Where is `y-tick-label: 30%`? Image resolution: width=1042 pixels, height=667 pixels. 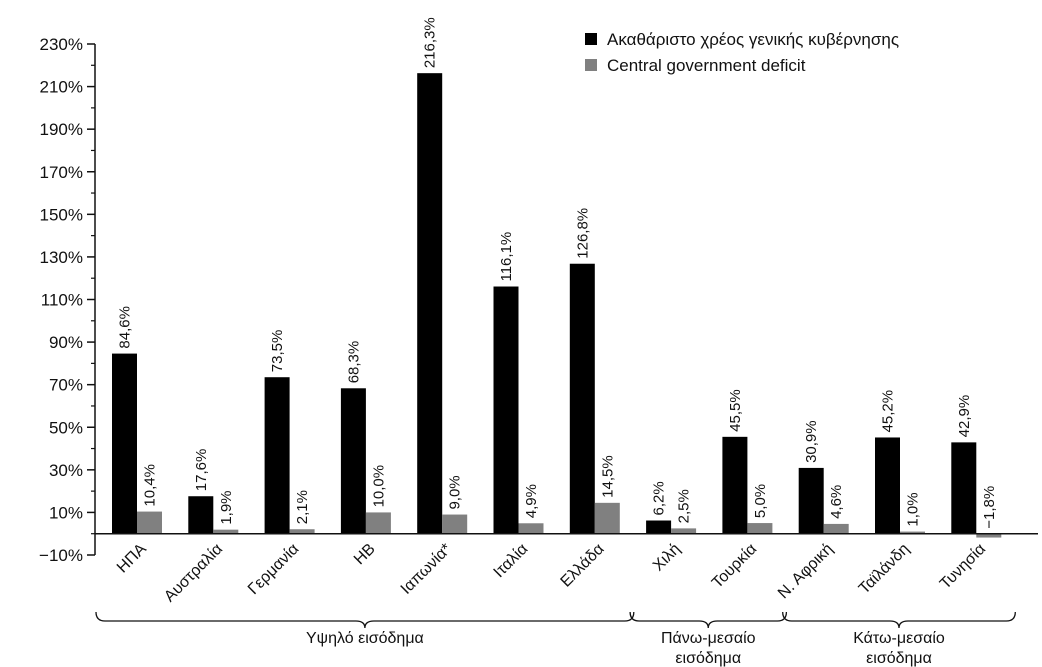 y-tick-label: 30% is located at coordinates (66, 470).